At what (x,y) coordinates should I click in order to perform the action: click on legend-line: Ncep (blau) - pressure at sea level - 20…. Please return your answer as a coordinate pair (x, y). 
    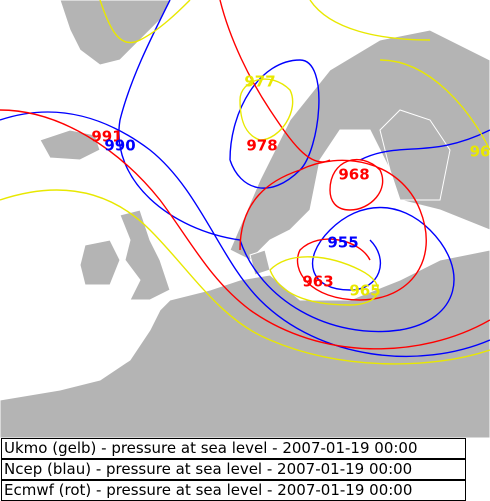
    Looking at the image, I should click on (233, 469).